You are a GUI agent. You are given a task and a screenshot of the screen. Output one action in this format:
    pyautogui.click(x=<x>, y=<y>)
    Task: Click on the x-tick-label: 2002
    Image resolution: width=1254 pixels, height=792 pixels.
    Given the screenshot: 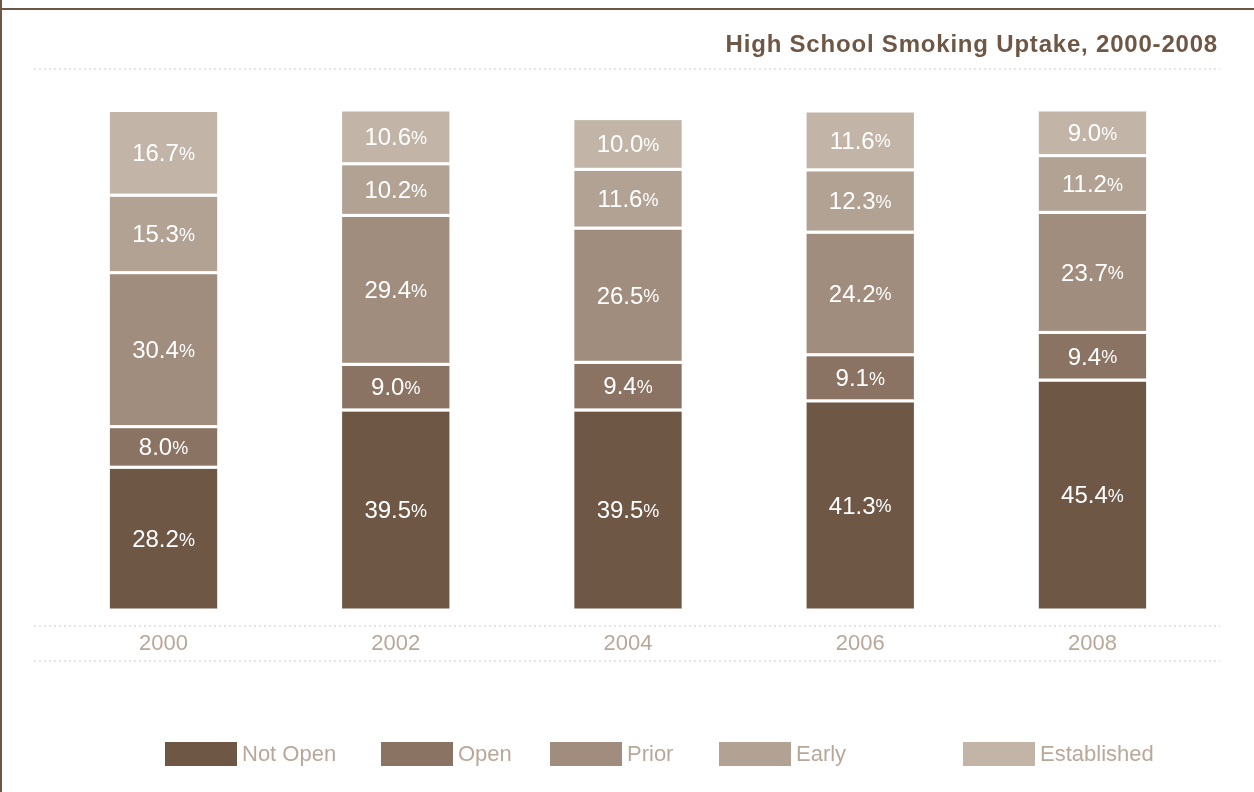 What is the action you would take?
    pyautogui.click(x=396, y=642)
    